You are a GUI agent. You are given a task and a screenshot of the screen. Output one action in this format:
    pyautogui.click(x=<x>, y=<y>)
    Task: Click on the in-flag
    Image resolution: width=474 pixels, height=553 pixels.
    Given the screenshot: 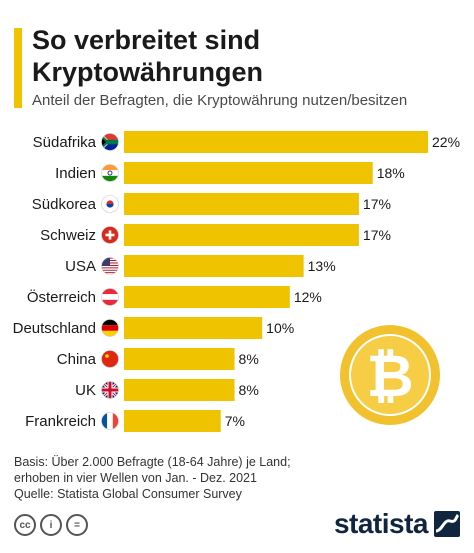 What is the action you would take?
    pyautogui.click(x=110, y=173)
    